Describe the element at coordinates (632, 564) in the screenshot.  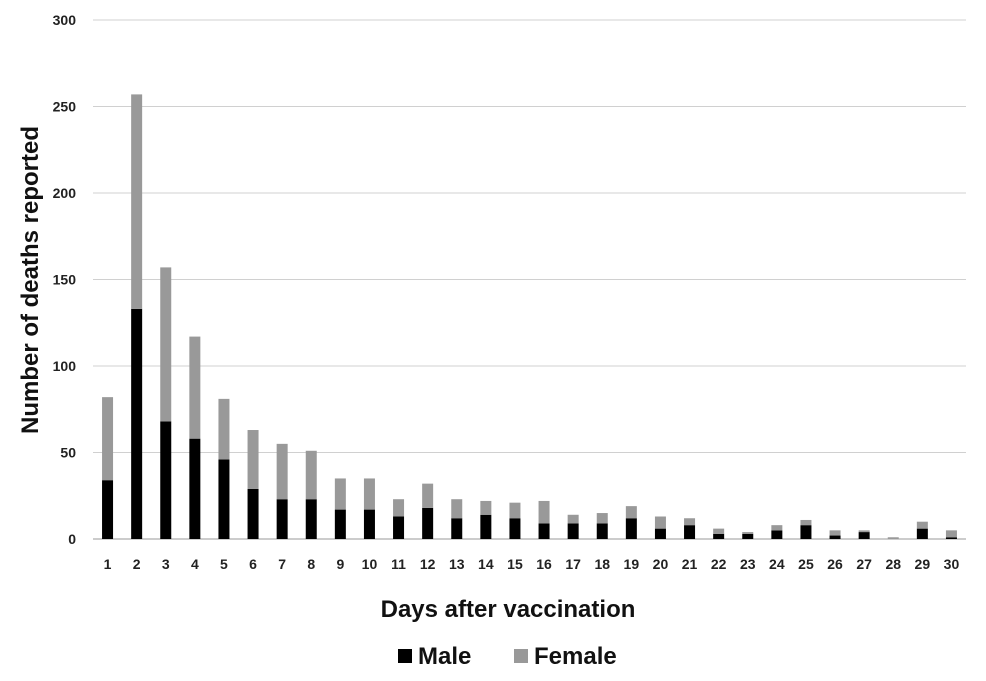
I see `x-tick-label: 19` at that location.